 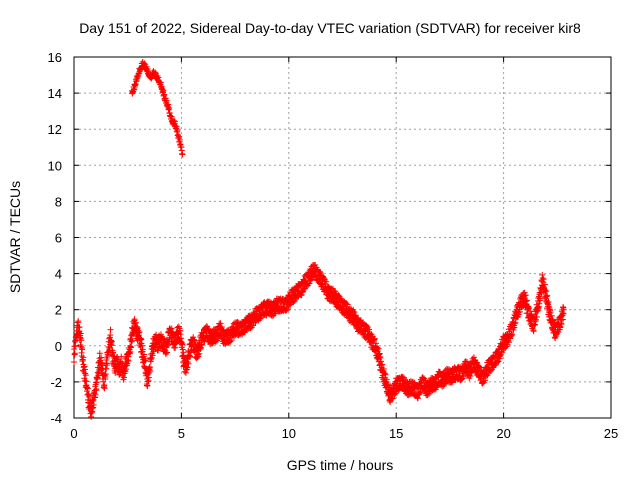 I want to click on x-tick-label: 0, so click(x=73, y=433).